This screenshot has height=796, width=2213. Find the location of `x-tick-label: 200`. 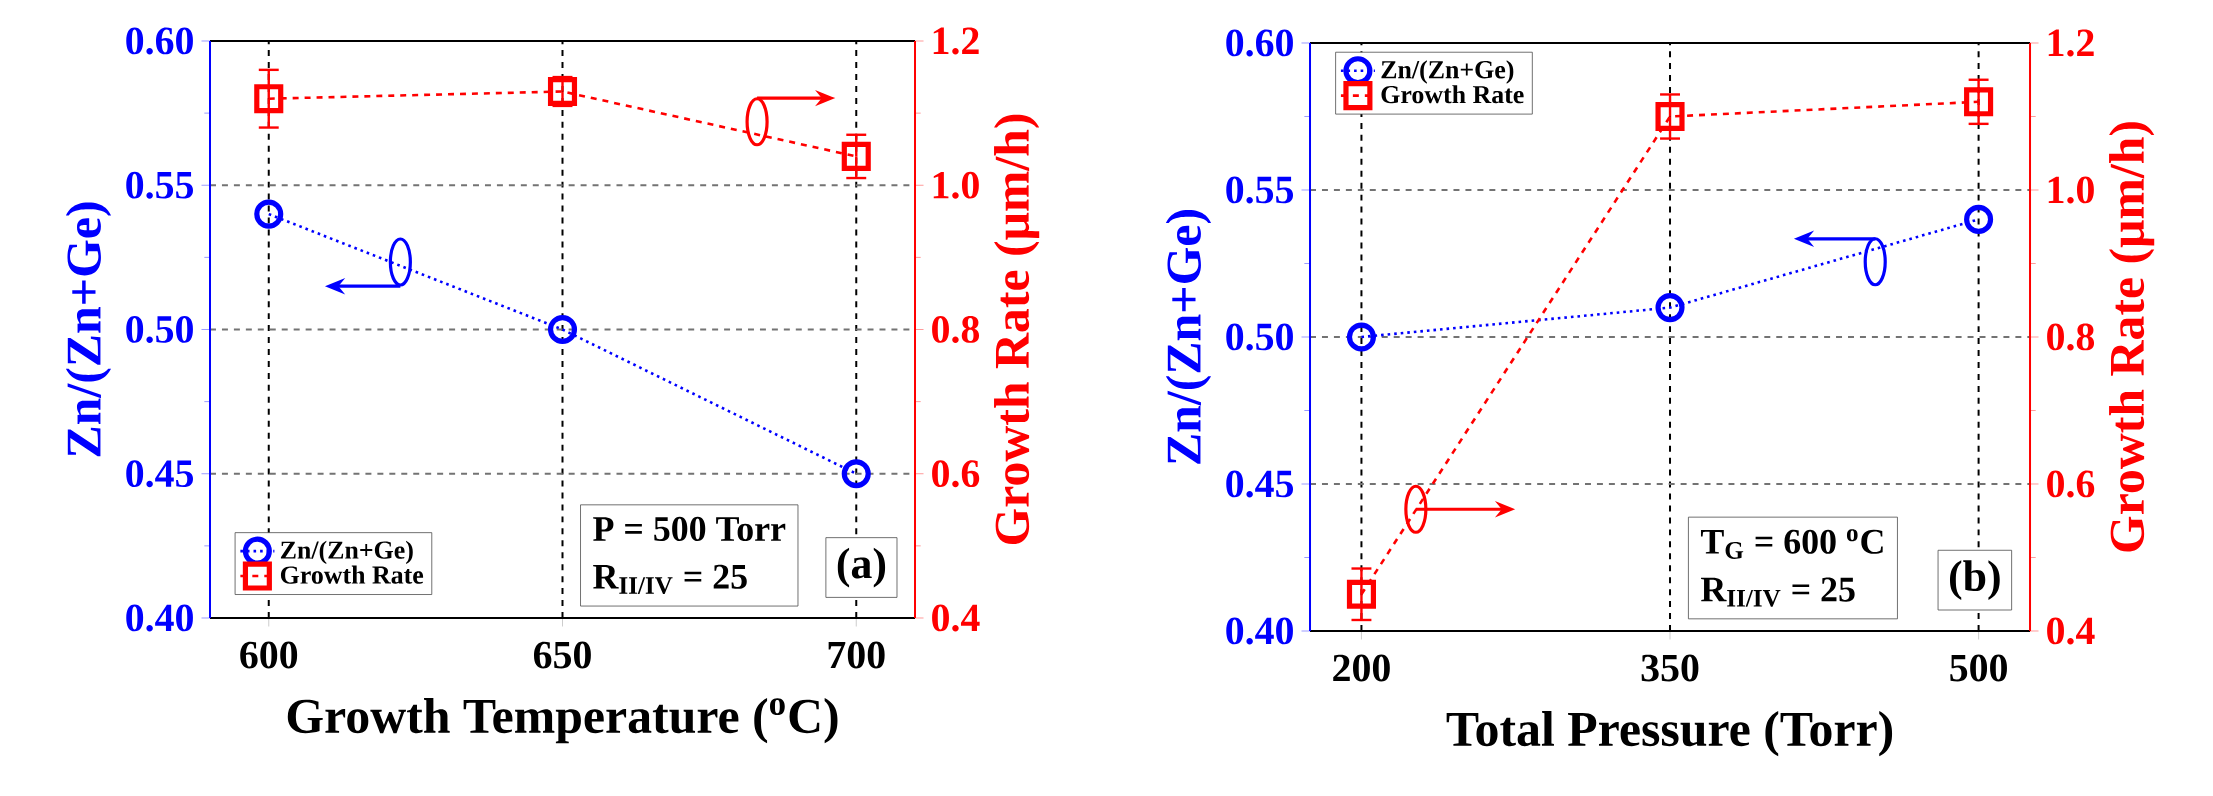

x-tick-label: 200 is located at coordinates (1361, 668).